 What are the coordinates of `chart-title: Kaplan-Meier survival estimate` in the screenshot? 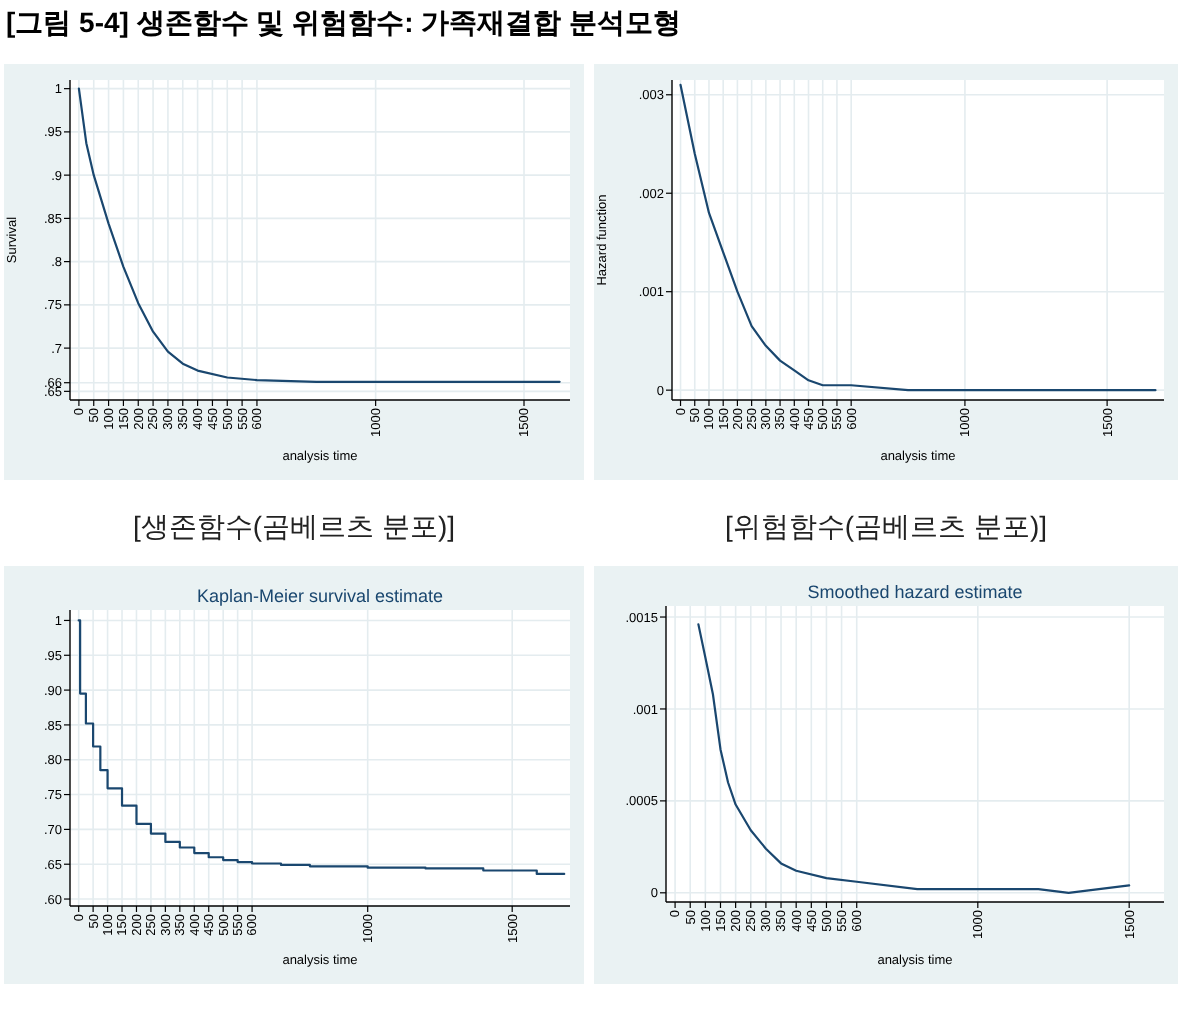 It's located at (320, 596).